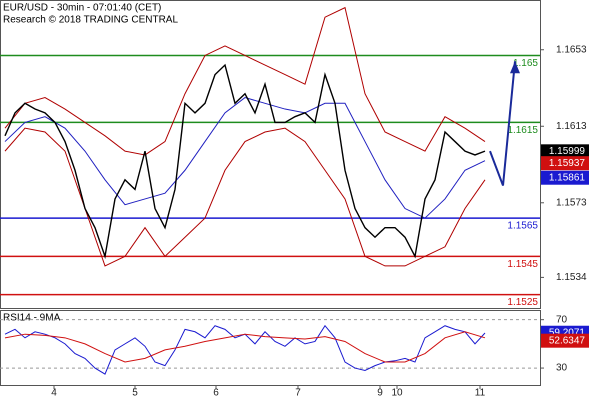  What do you see at coordinates (54, 393) in the screenshot?
I see `x-tick-label: 4` at bounding box center [54, 393].